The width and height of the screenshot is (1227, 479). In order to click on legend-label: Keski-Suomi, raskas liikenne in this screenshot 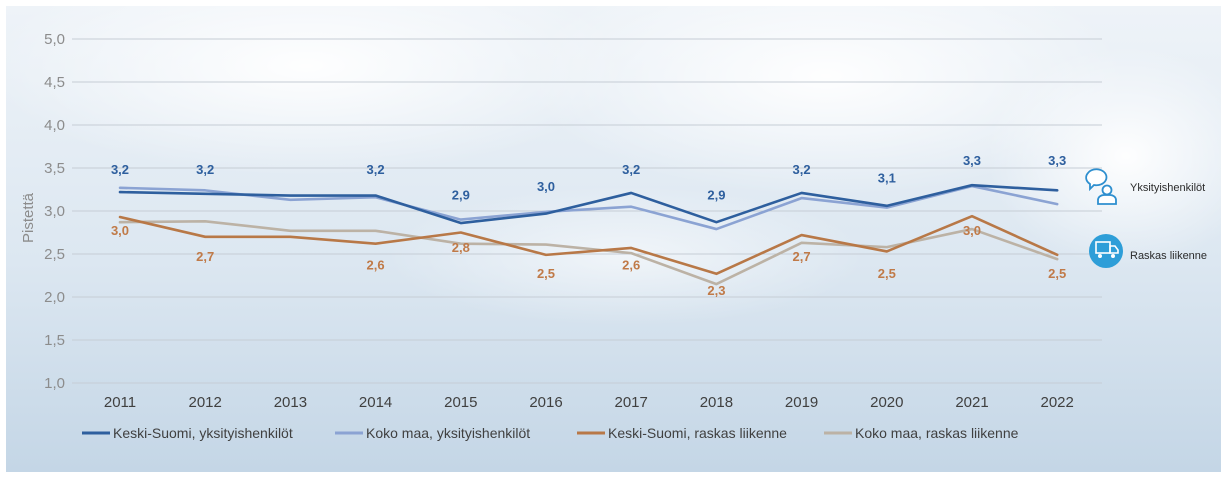, I will do `click(697, 433)`.